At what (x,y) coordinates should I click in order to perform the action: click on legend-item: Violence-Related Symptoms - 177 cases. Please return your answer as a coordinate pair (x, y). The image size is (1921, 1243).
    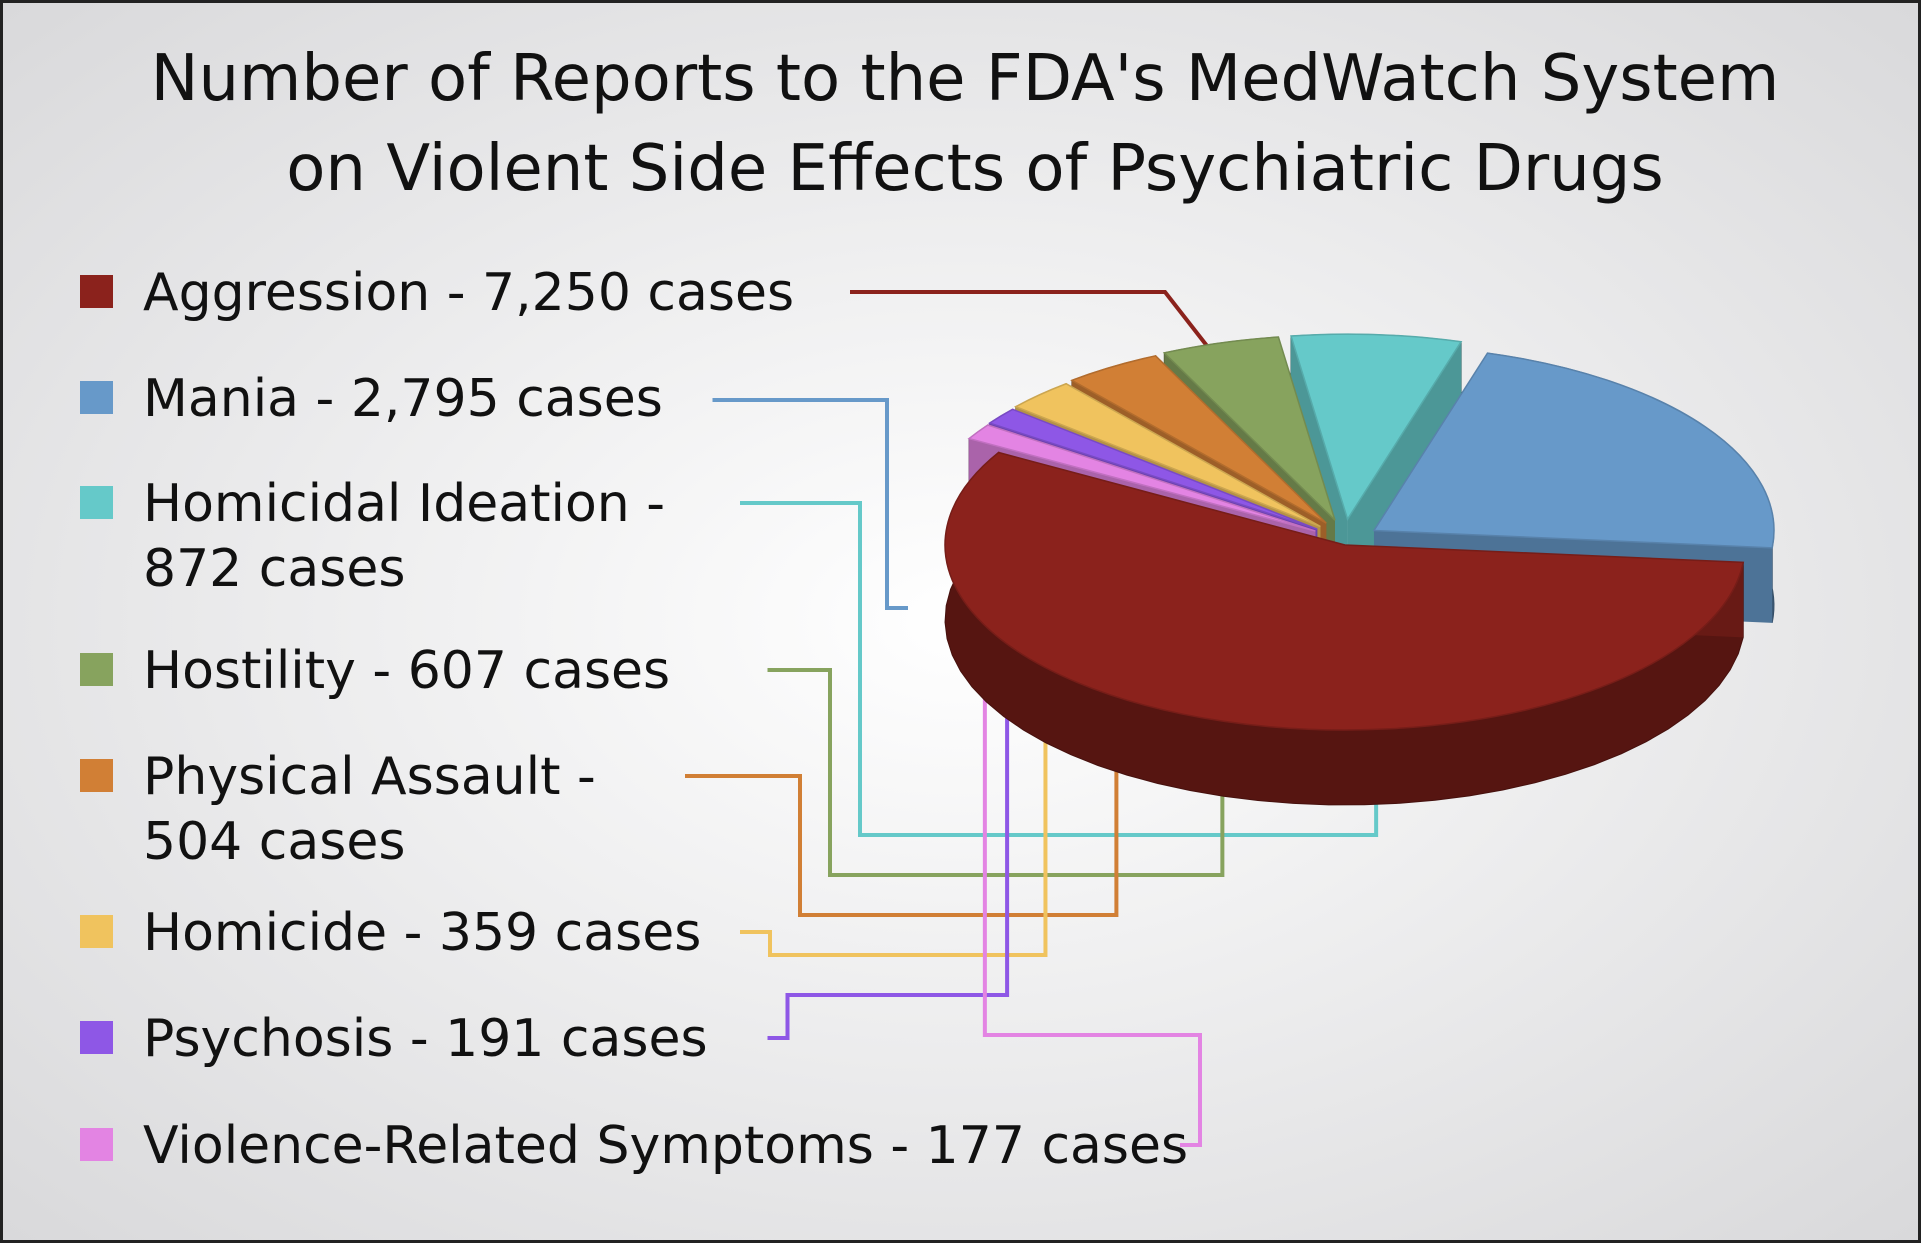
    Looking at the image, I should click on (634, 1146).